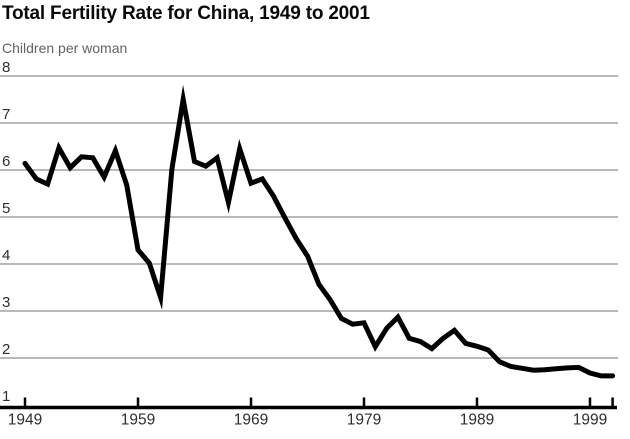 This screenshot has width=630, height=439. What do you see at coordinates (6, 208) in the screenshot?
I see `y-axis-tick-label: 5` at bounding box center [6, 208].